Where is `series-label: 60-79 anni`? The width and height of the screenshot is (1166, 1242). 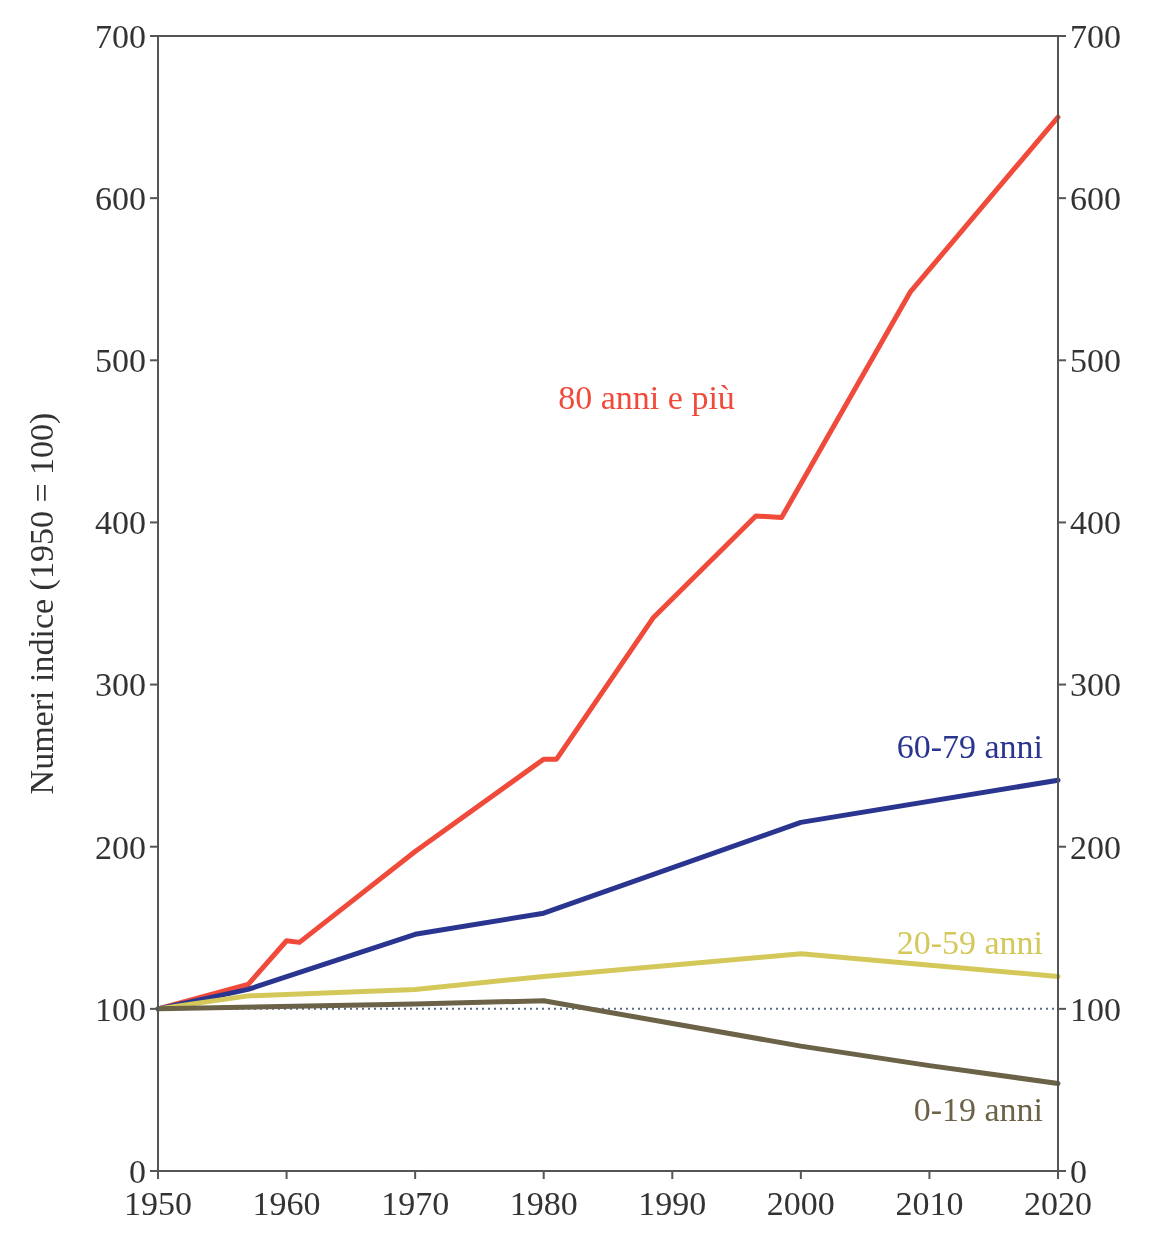
series-label: 60-79 anni is located at coordinates (969, 747).